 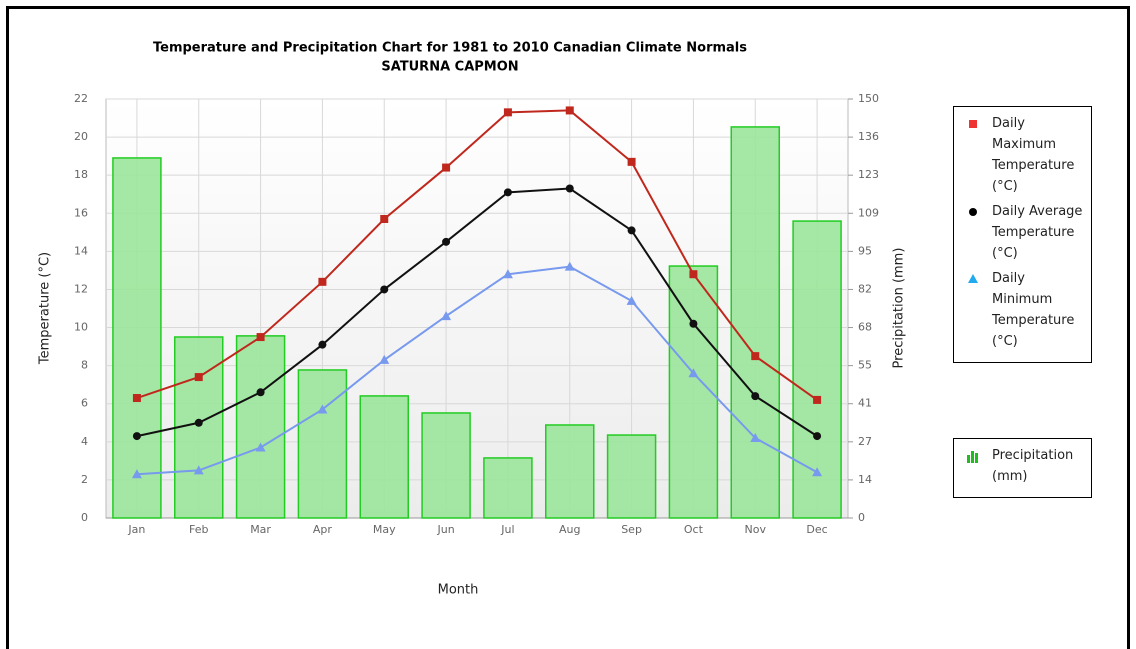 I want to click on legend: Precipitation (mm), so click(x=1022, y=468).